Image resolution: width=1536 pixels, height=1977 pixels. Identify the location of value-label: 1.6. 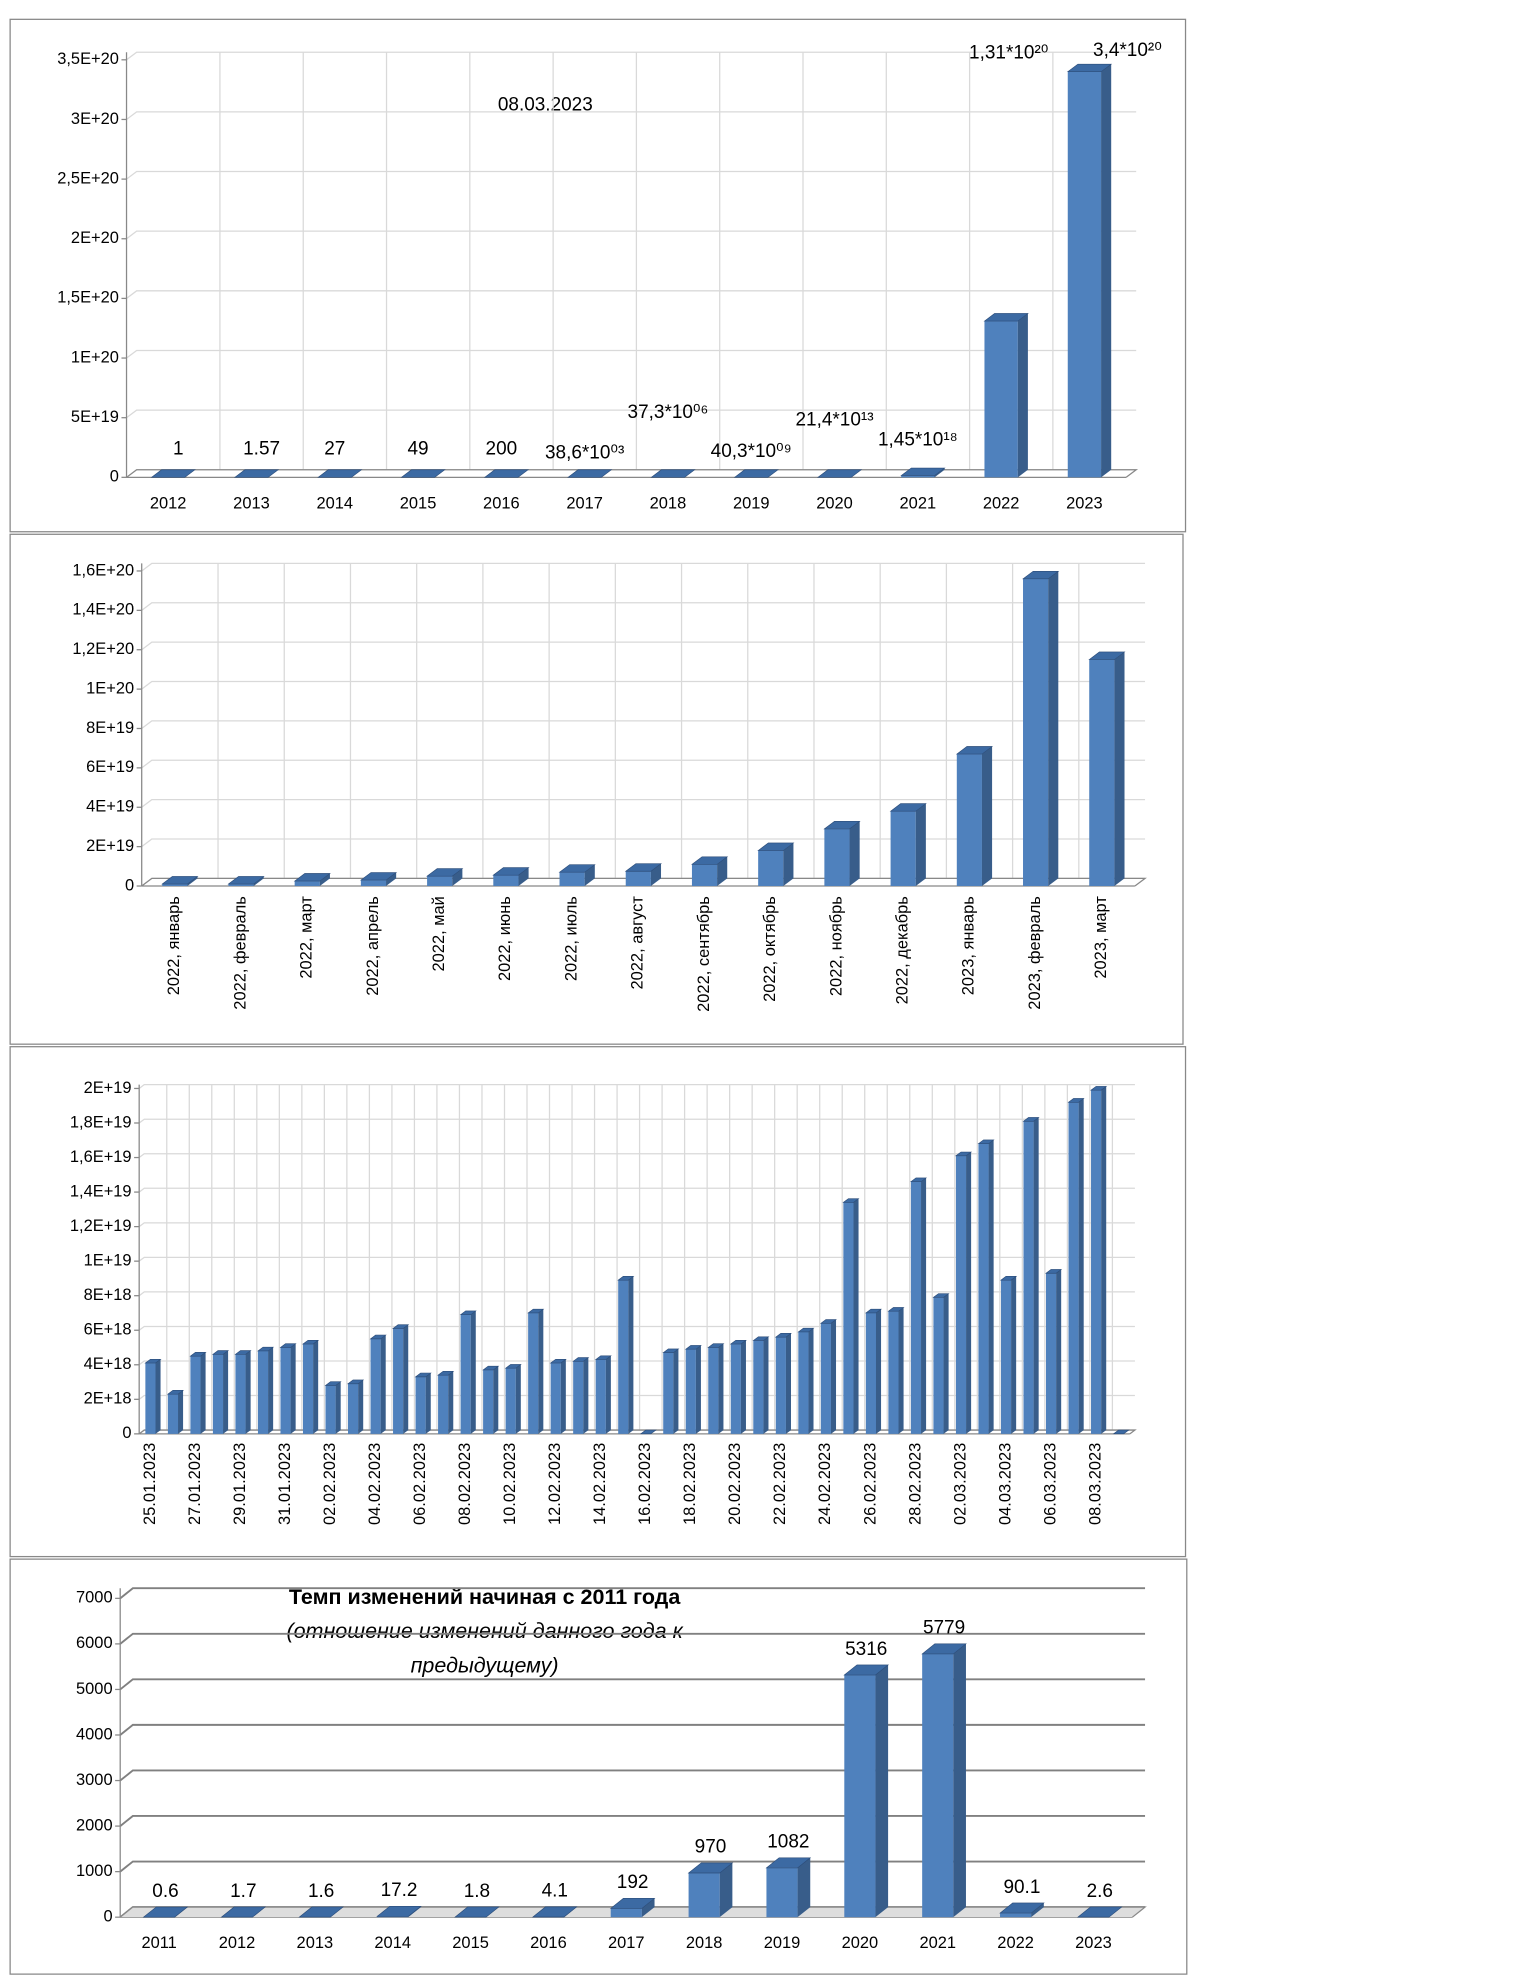
(321, 1891).